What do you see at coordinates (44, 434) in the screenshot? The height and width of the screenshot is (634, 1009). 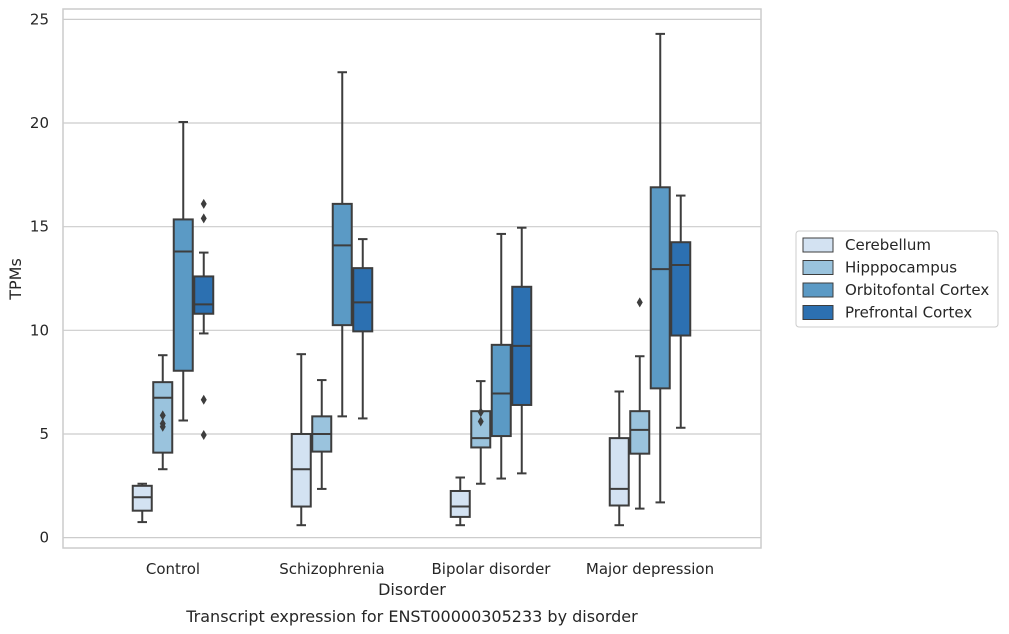 I see `y-tick-label: 5` at bounding box center [44, 434].